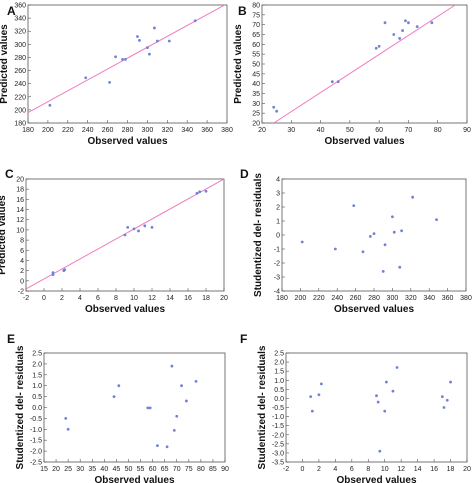 The image size is (474, 483). What do you see at coordinates (116, 298) in the screenshot?
I see `x-tick-label: 8` at bounding box center [116, 298].